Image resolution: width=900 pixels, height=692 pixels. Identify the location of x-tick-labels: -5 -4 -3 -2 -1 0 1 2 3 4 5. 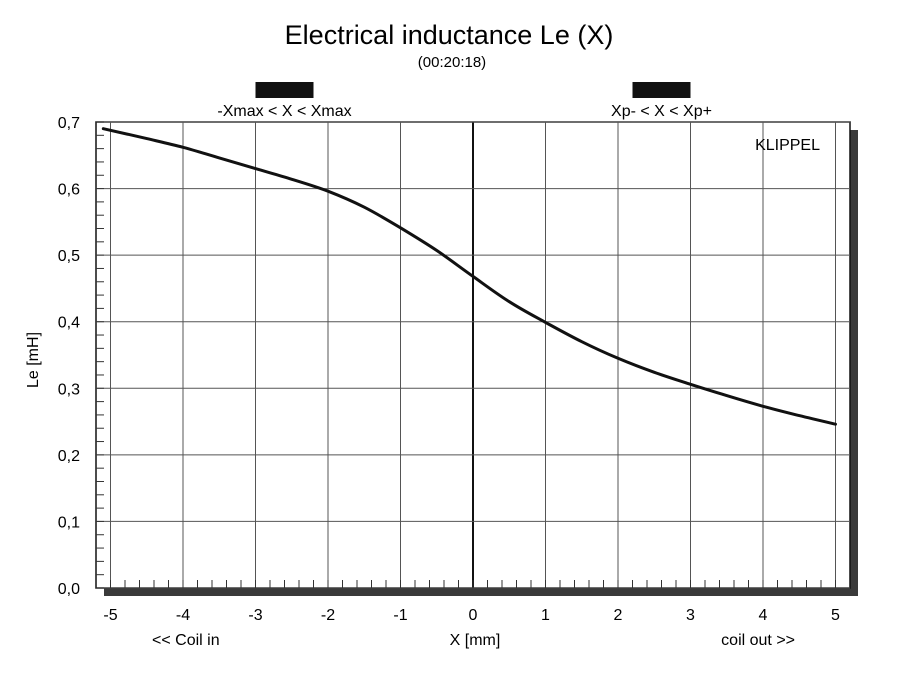
(471, 615).